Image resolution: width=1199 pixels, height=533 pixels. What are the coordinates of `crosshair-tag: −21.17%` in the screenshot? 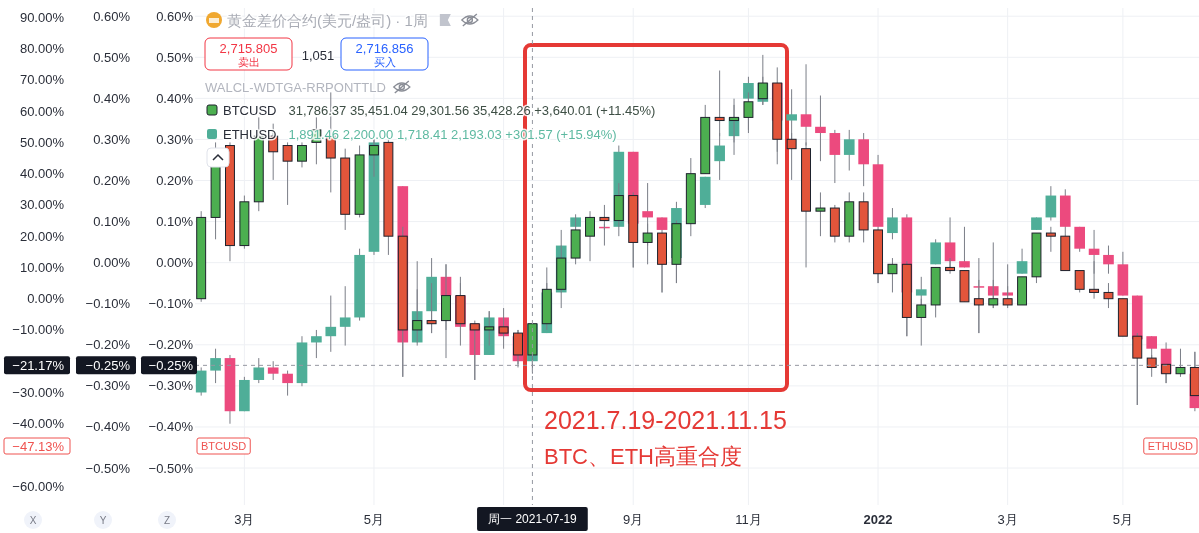 It's located at (37, 365).